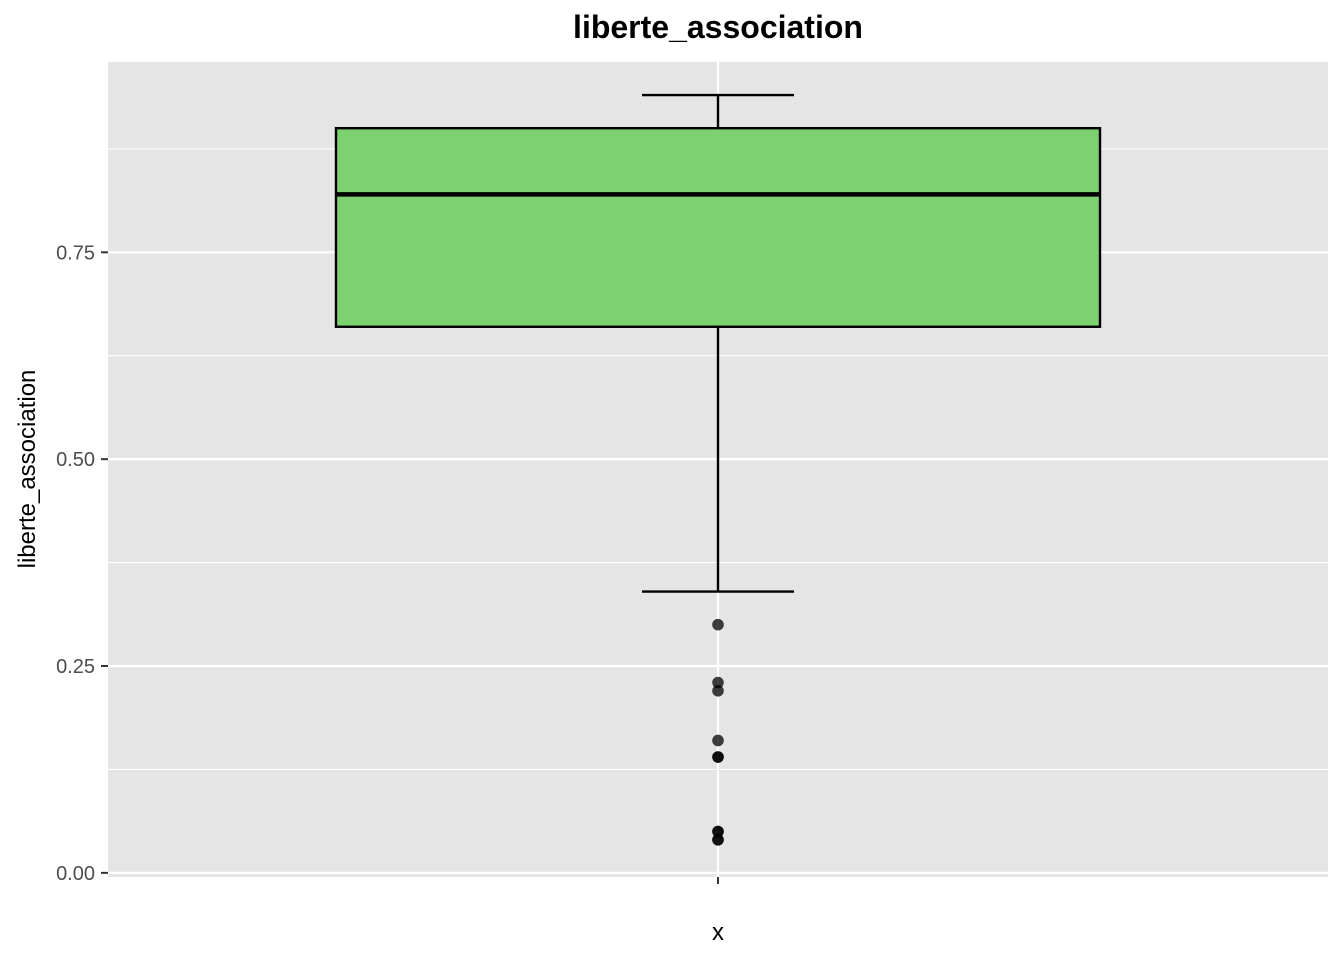 The width and height of the screenshot is (1344, 960). What do you see at coordinates (82, 563) in the screenshot?
I see `y-axis: 0.00 0.25 0.50 0.75` at bounding box center [82, 563].